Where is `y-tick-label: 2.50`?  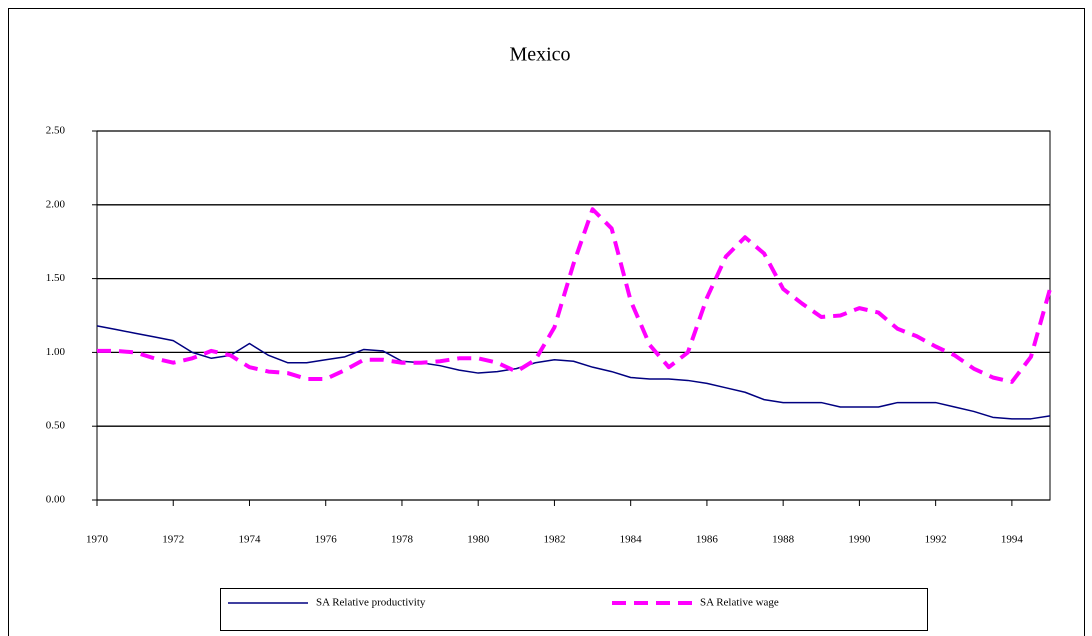 y-tick-label: 2.50 is located at coordinates (56, 131).